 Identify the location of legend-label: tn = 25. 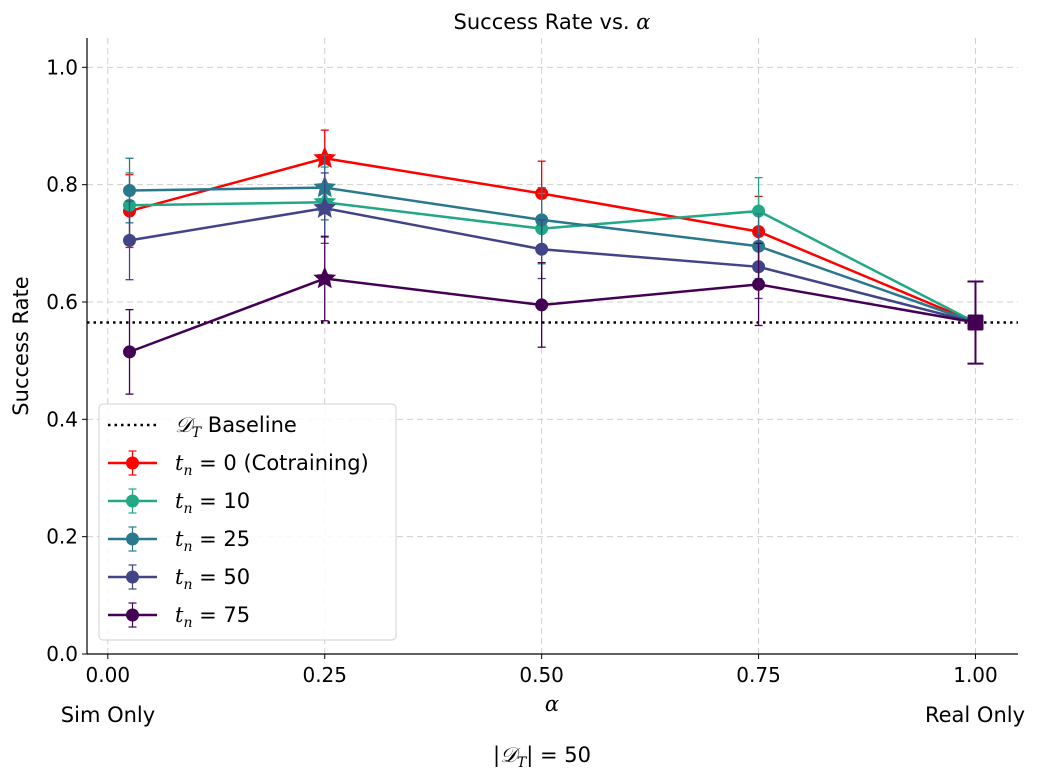
(212, 541).